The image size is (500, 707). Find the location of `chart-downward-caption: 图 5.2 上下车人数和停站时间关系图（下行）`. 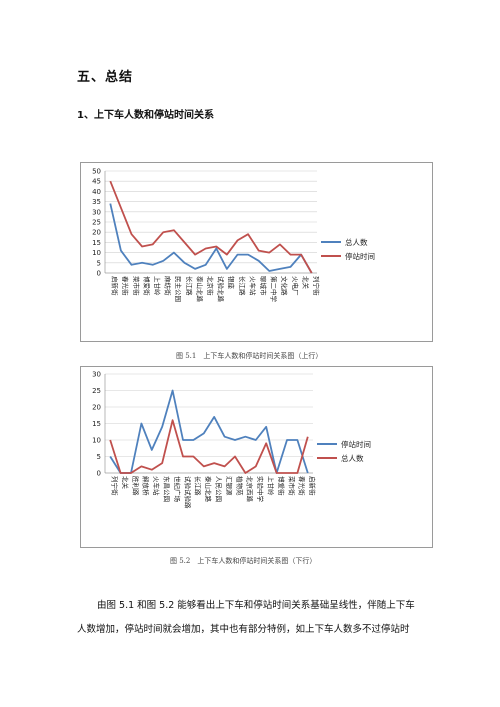

chart-downward-caption: 图 5.2 上下车人数和停站时间关系图（下行） is located at coordinates (243, 561).